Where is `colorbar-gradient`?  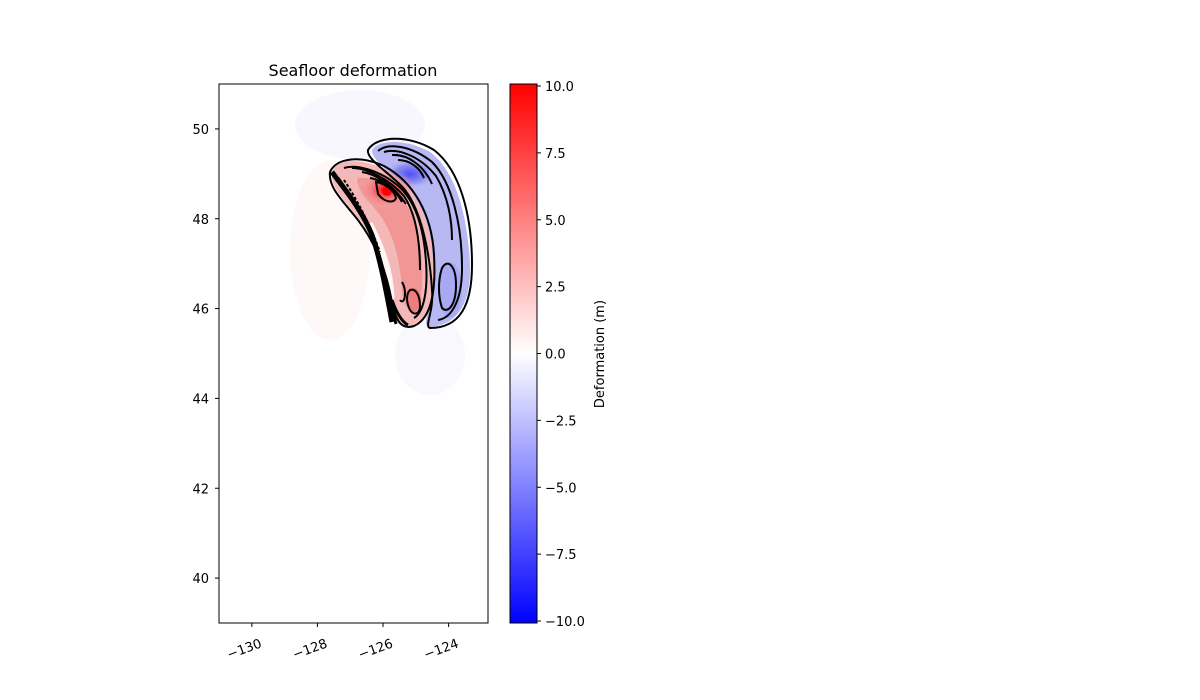 colorbar-gradient is located at coordinates (523, 353).